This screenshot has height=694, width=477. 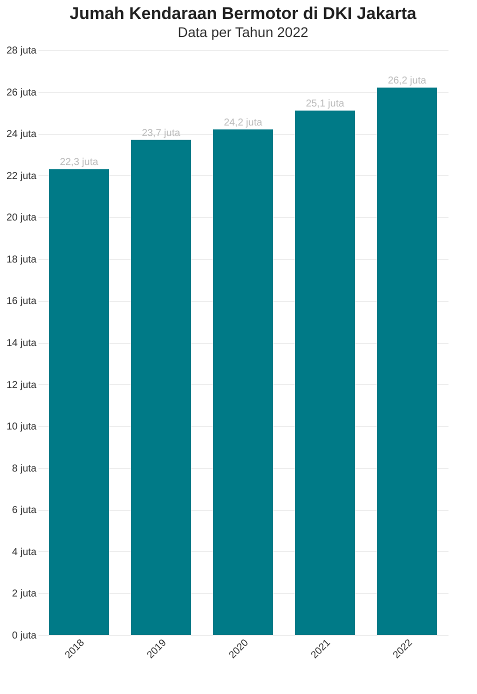 I want to click on data-label: 22,3 juta, so click(x=79, y=162).